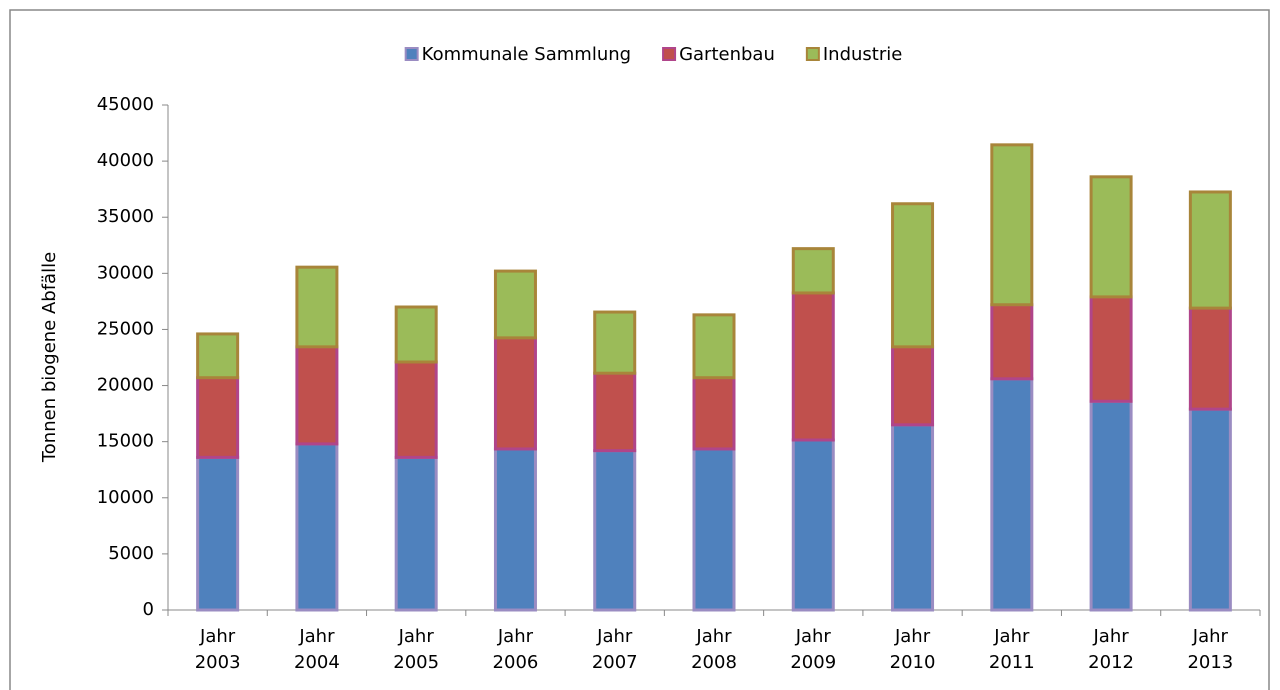 The height and width of the screenshot is (690, 1280). I want to click on legend-label: Industrie, so click(862, 54).